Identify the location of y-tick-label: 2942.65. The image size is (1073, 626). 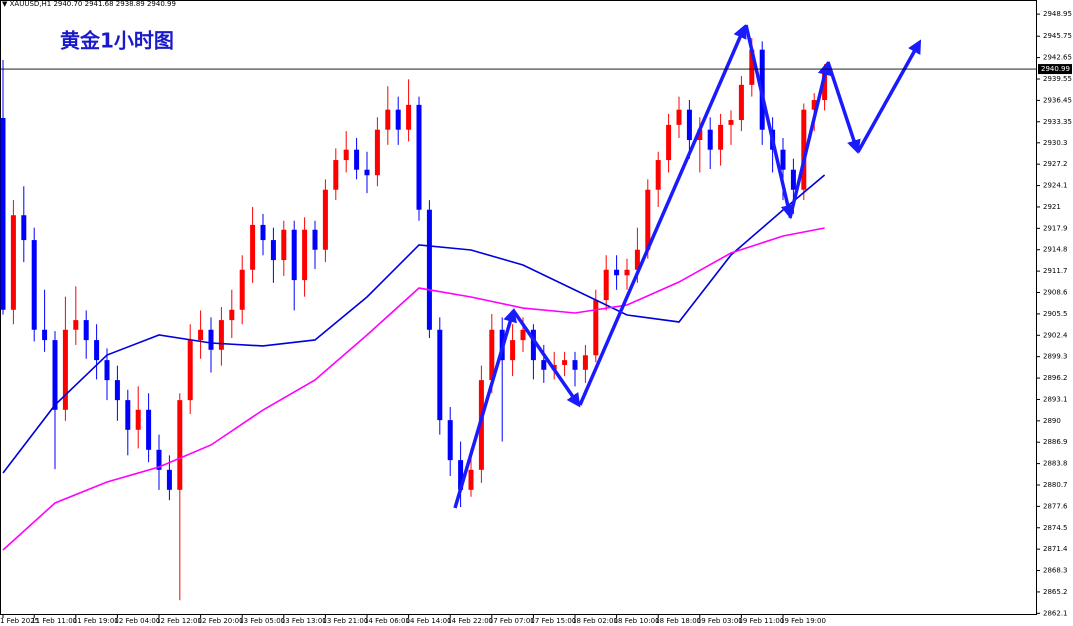
(1057, 58).